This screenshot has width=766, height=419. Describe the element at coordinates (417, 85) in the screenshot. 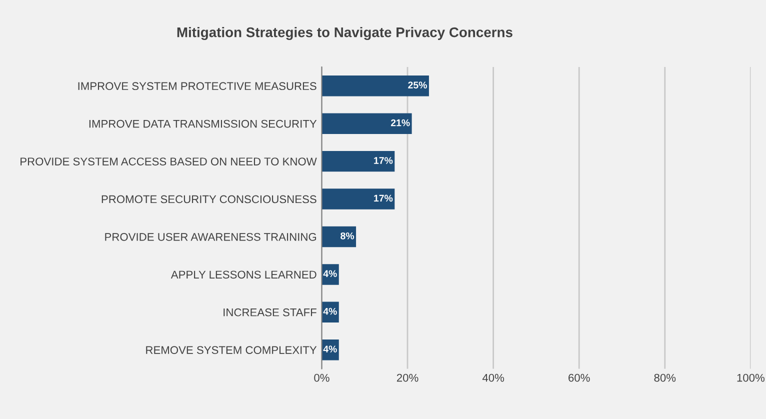

I see `data-label: 25%` at that location.